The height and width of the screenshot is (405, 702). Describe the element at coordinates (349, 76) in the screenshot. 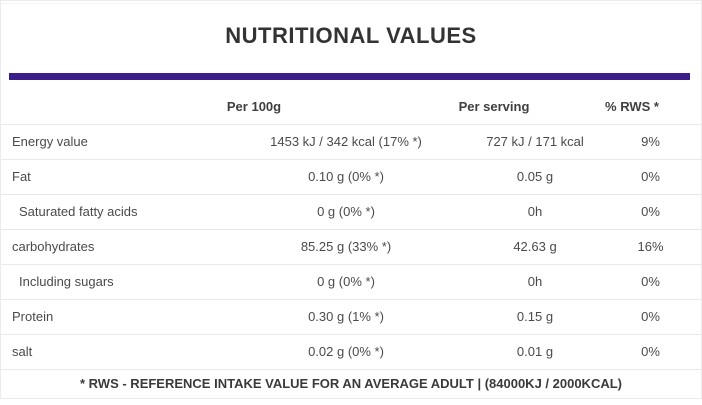

I see `accent-bar` at that location.